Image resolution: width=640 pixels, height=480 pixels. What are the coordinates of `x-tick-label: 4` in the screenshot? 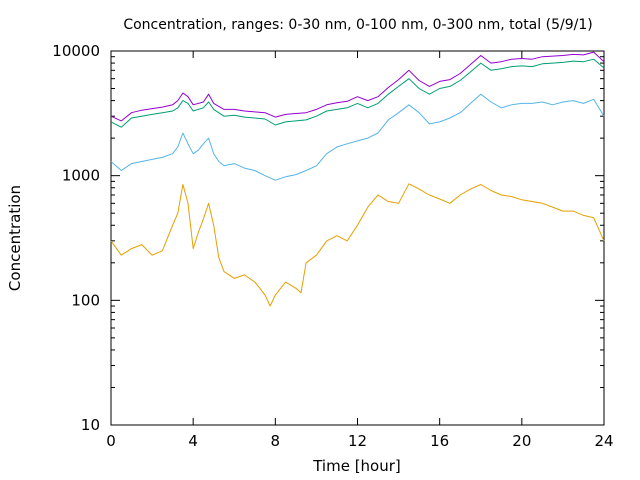 It's located at (193, 441).